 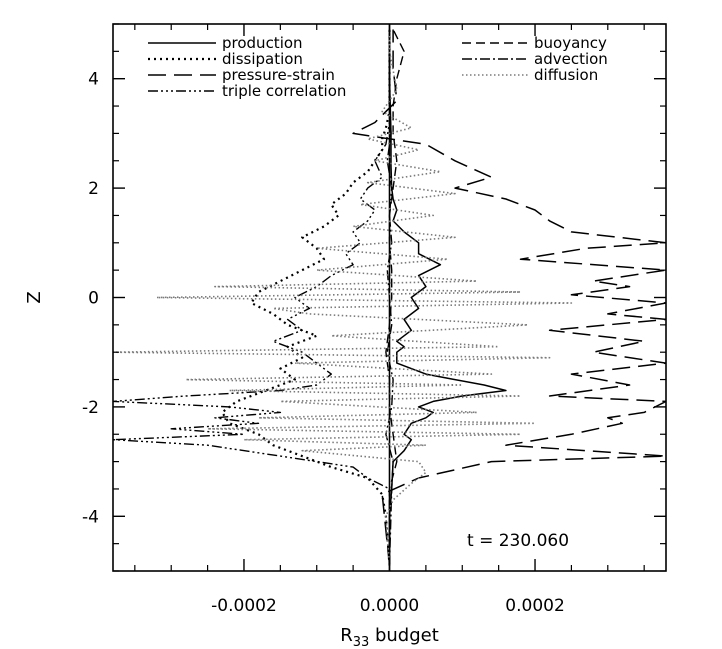 I want to click on legend-label-production: production, so click(x=262, y=43).